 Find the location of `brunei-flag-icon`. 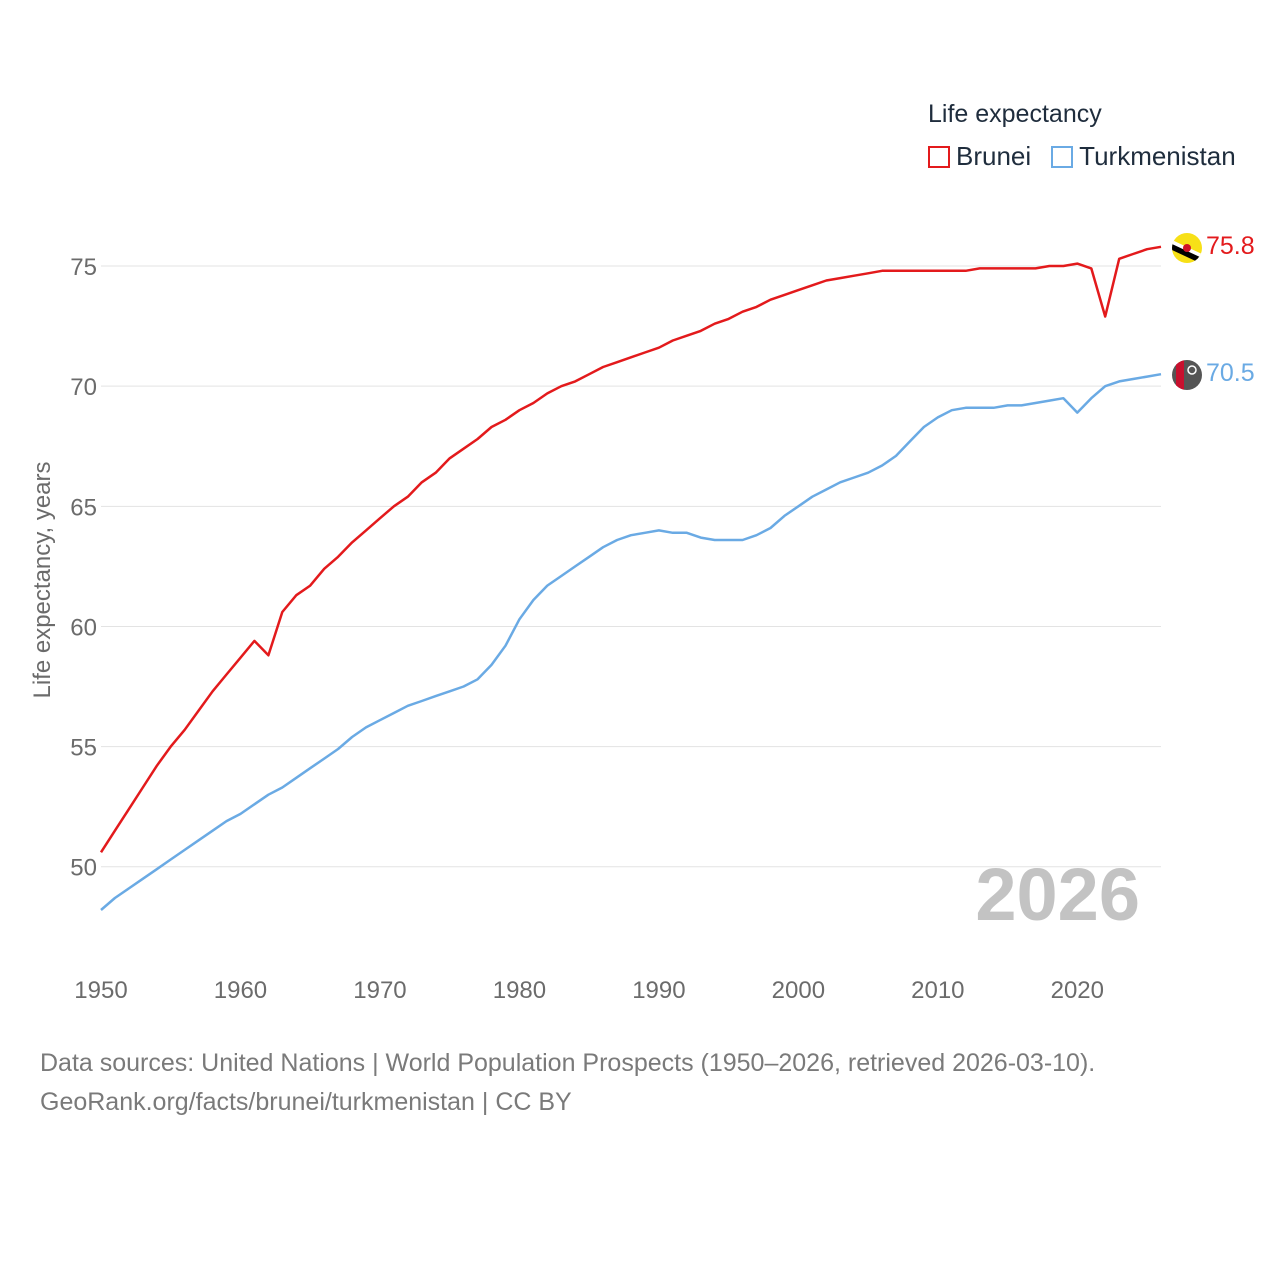

brunei-flag-icon is located at coordinates (1187, 248).